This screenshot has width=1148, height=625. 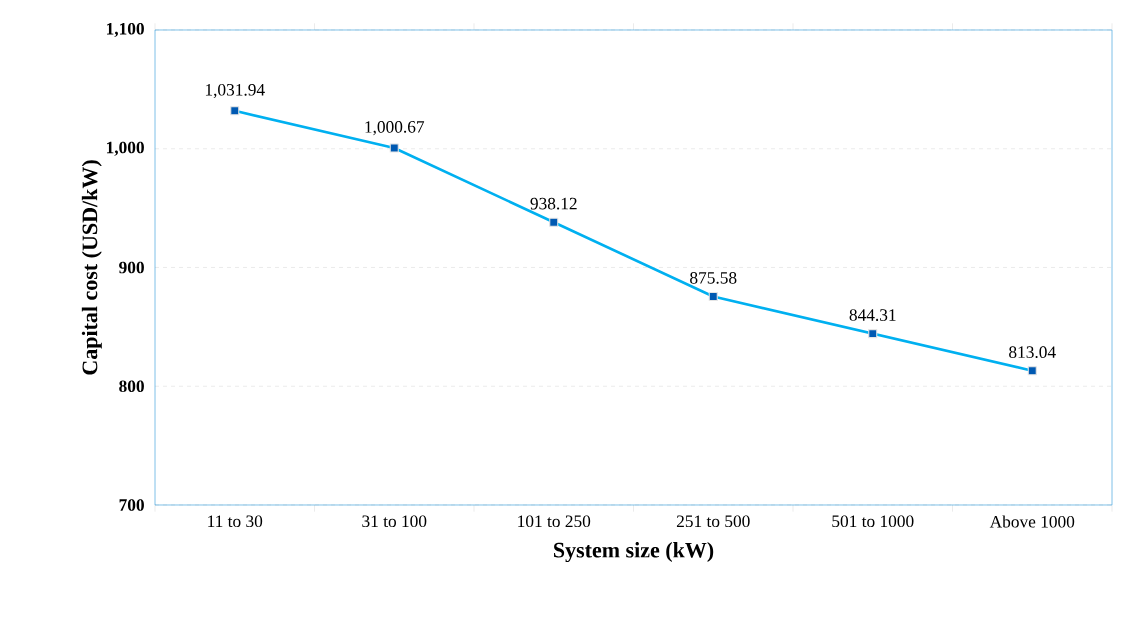 What do you see at coordinates (713, 278) in the screenshot?
I see `data-label: 875.58` at bounding box center [713, 278].